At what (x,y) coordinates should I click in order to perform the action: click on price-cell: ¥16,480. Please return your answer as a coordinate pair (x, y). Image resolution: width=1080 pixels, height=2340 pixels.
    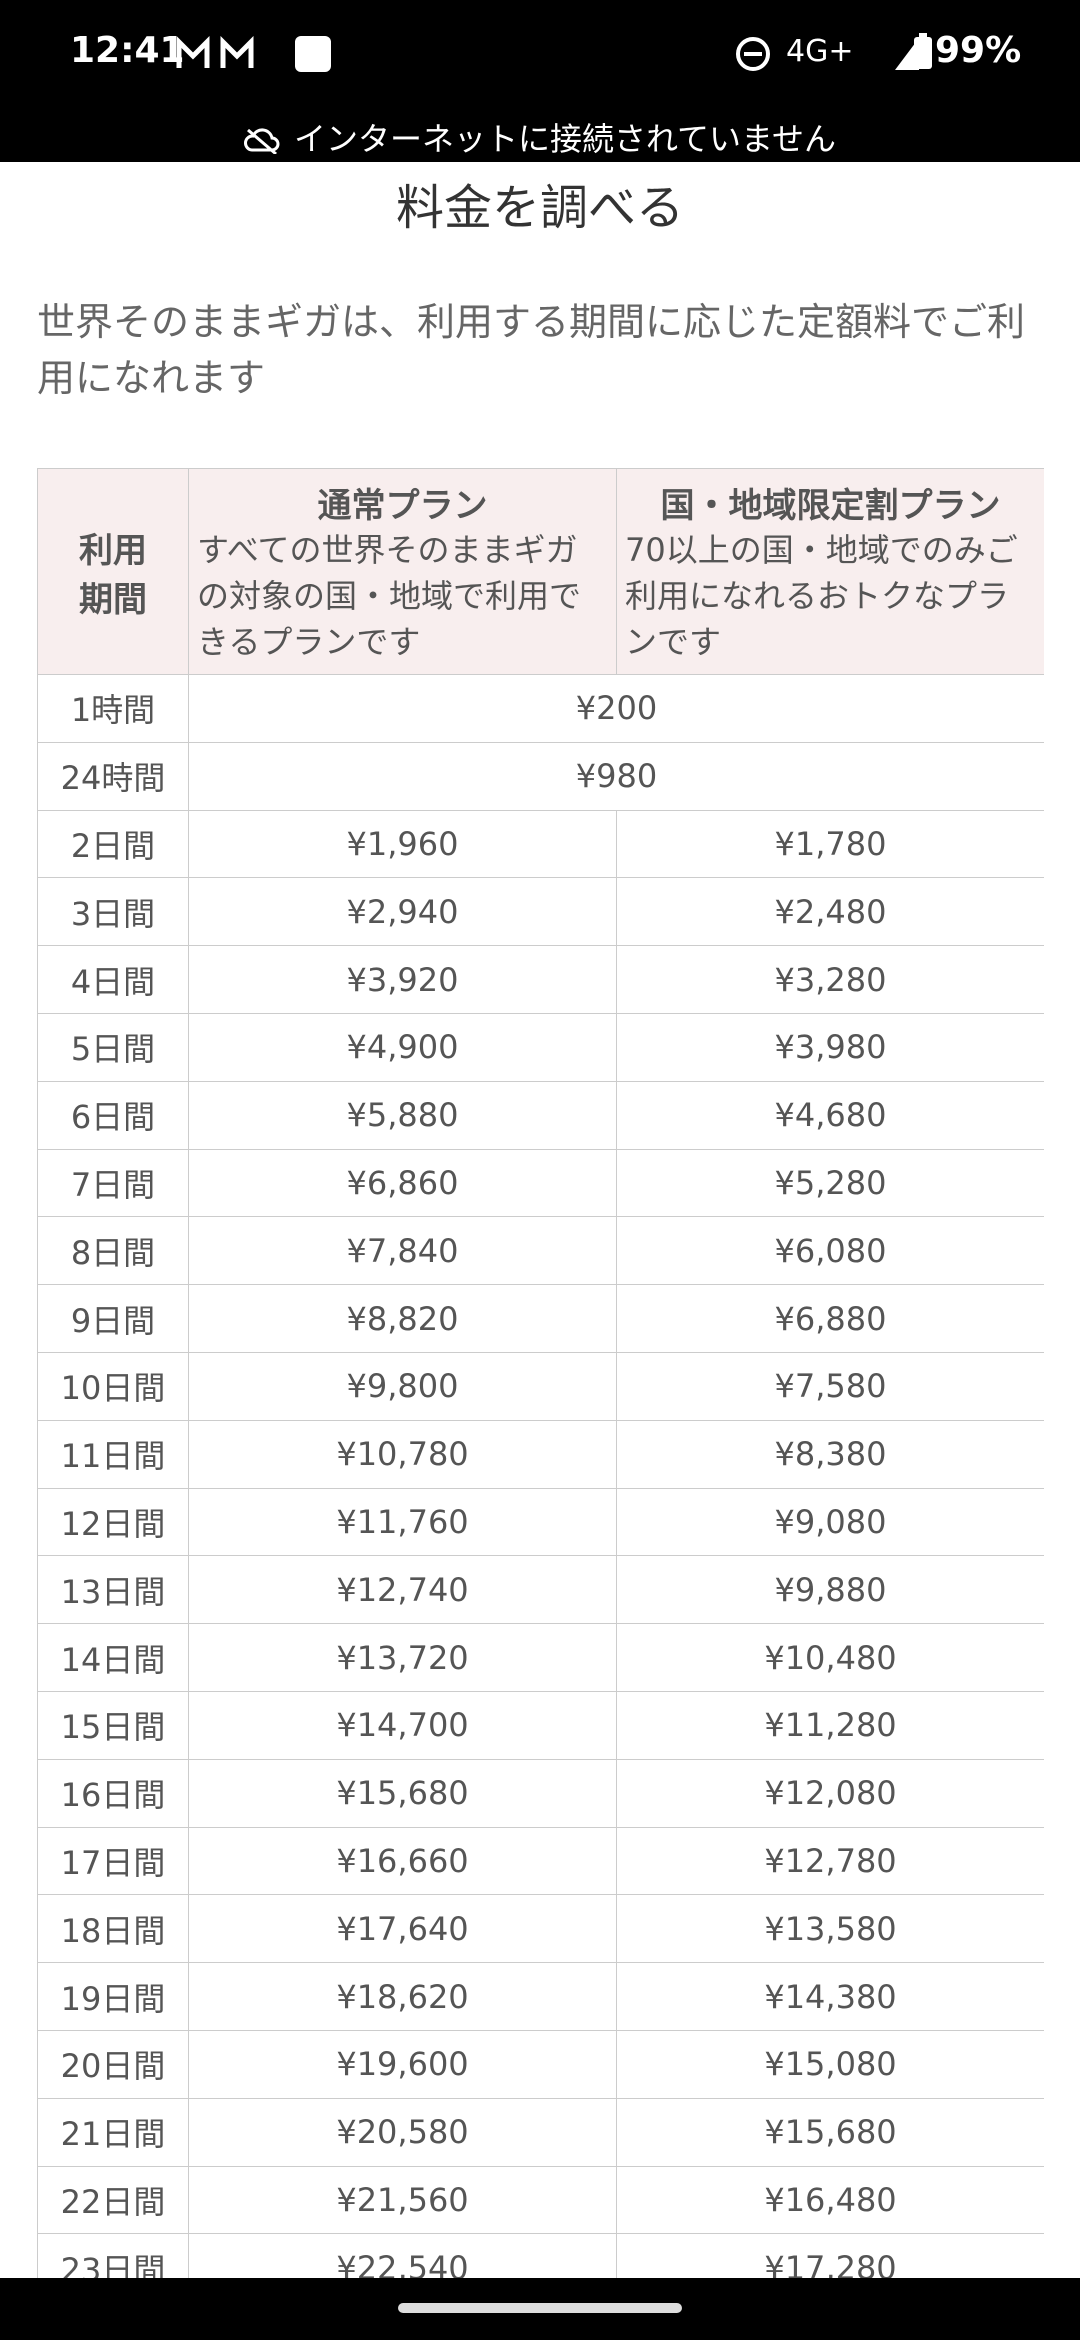
    Looking at the image, I should click on (830, 2200).